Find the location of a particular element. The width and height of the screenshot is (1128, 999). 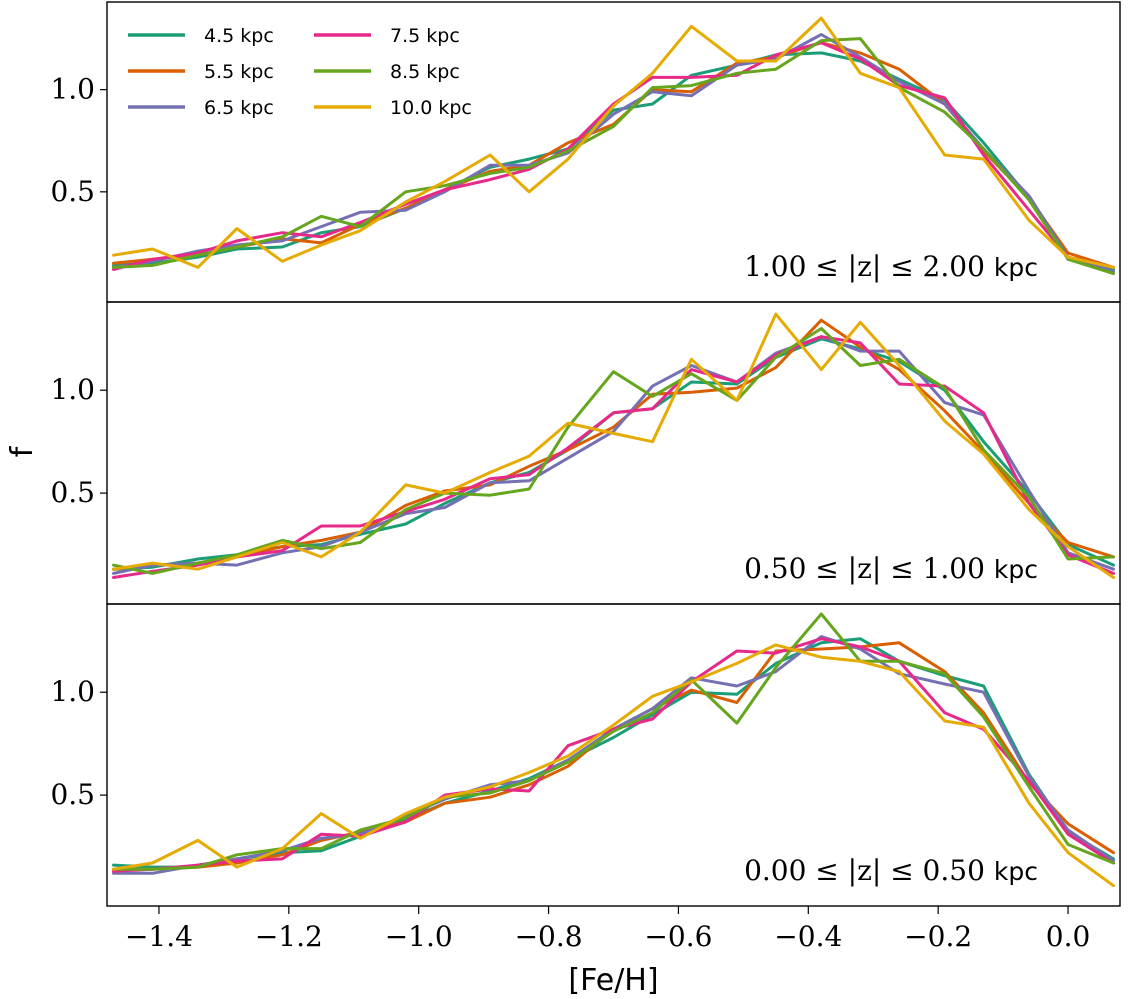

y-axis-label: f is located at coordinates (22, 451).